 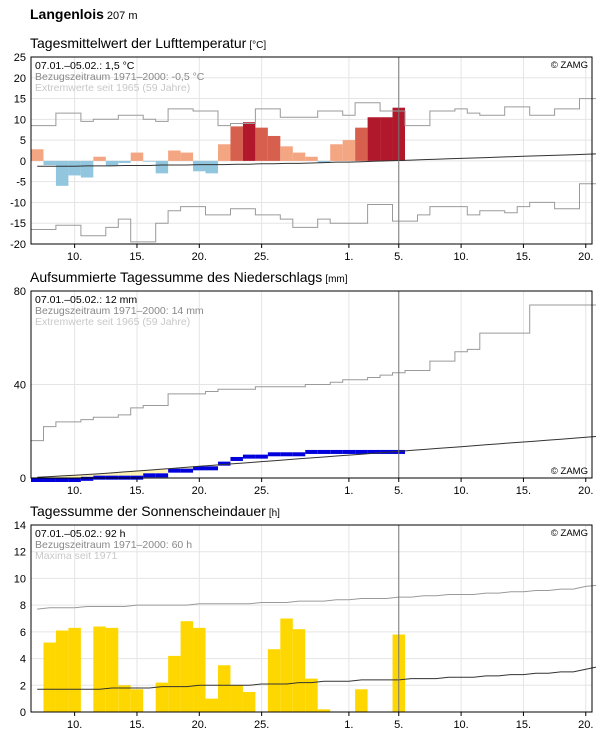 I want to click on precip-ytick-label: 40, so click(x=20, y=386).